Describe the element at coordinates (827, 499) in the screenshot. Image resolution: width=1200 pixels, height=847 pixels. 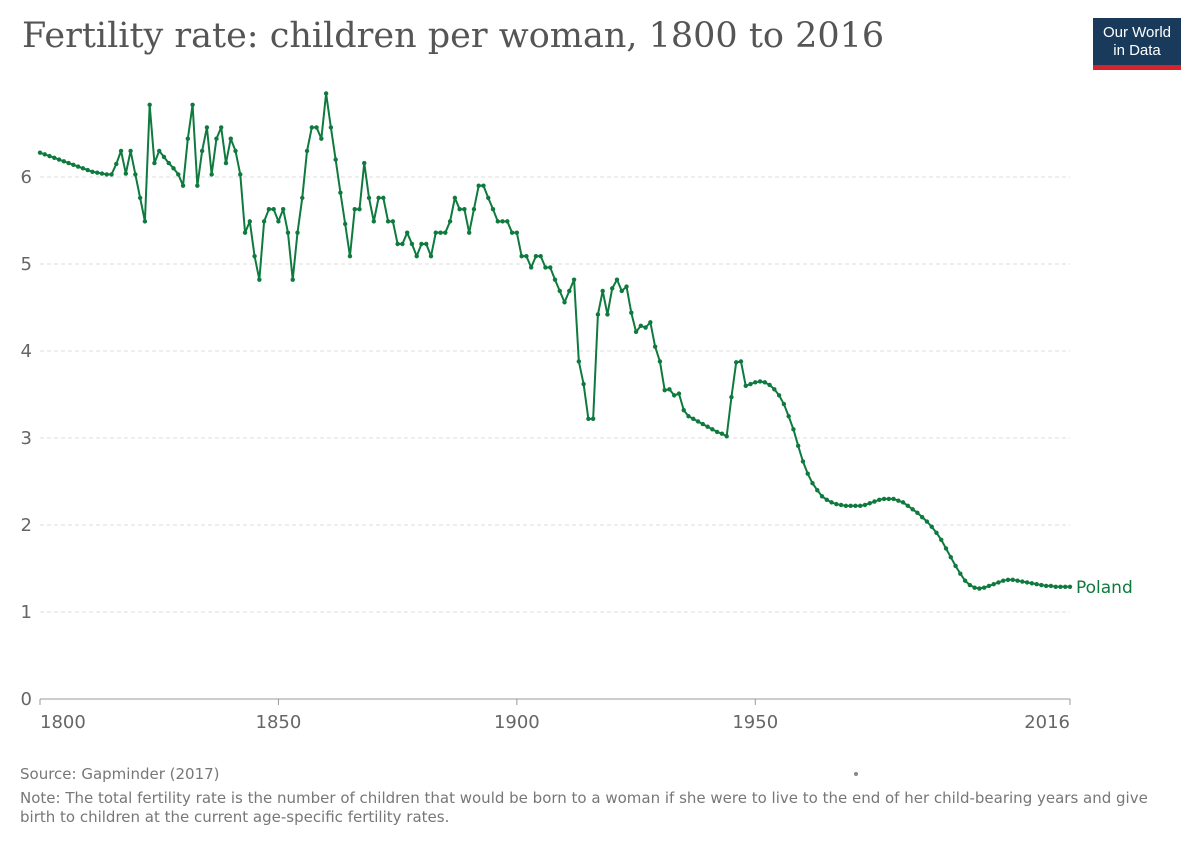
I see `data-point-1965` at that location.